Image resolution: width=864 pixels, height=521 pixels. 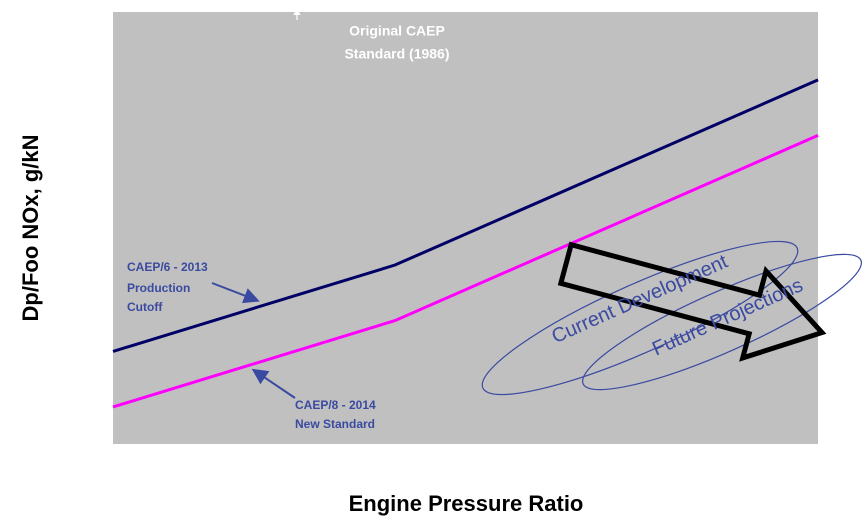 I want to click on trend-arrow, so click(x=692, y=301).